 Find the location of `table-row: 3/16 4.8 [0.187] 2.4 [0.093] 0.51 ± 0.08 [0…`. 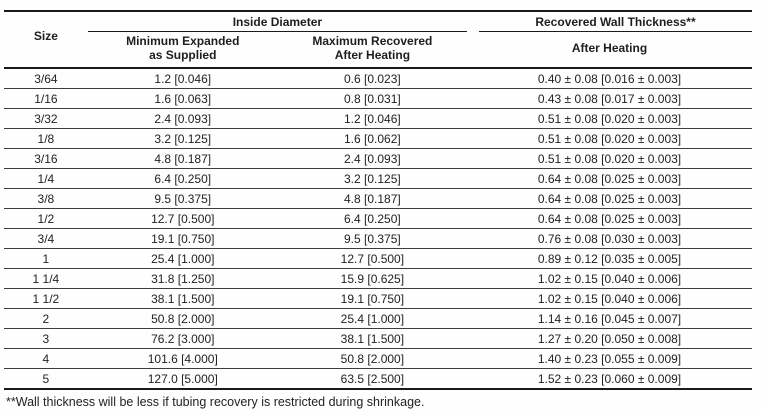

table-row: 3/16 4.8 [0.187] 2.4 [0.093] 0.51 ± 0.08 [0… is located at coordinates (378, 158).